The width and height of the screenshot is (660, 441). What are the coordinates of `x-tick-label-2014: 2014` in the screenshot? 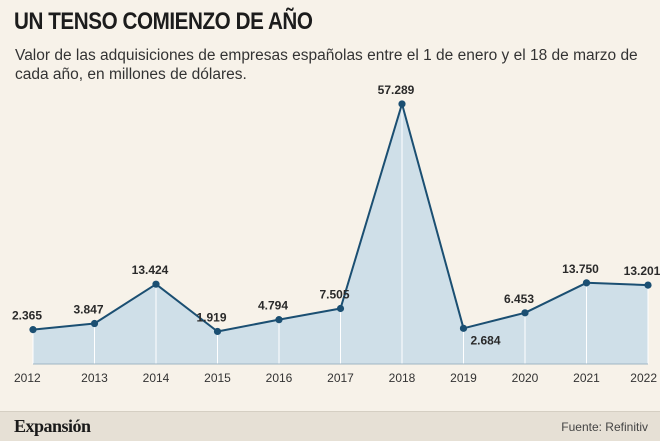 It's located at (156, 378).